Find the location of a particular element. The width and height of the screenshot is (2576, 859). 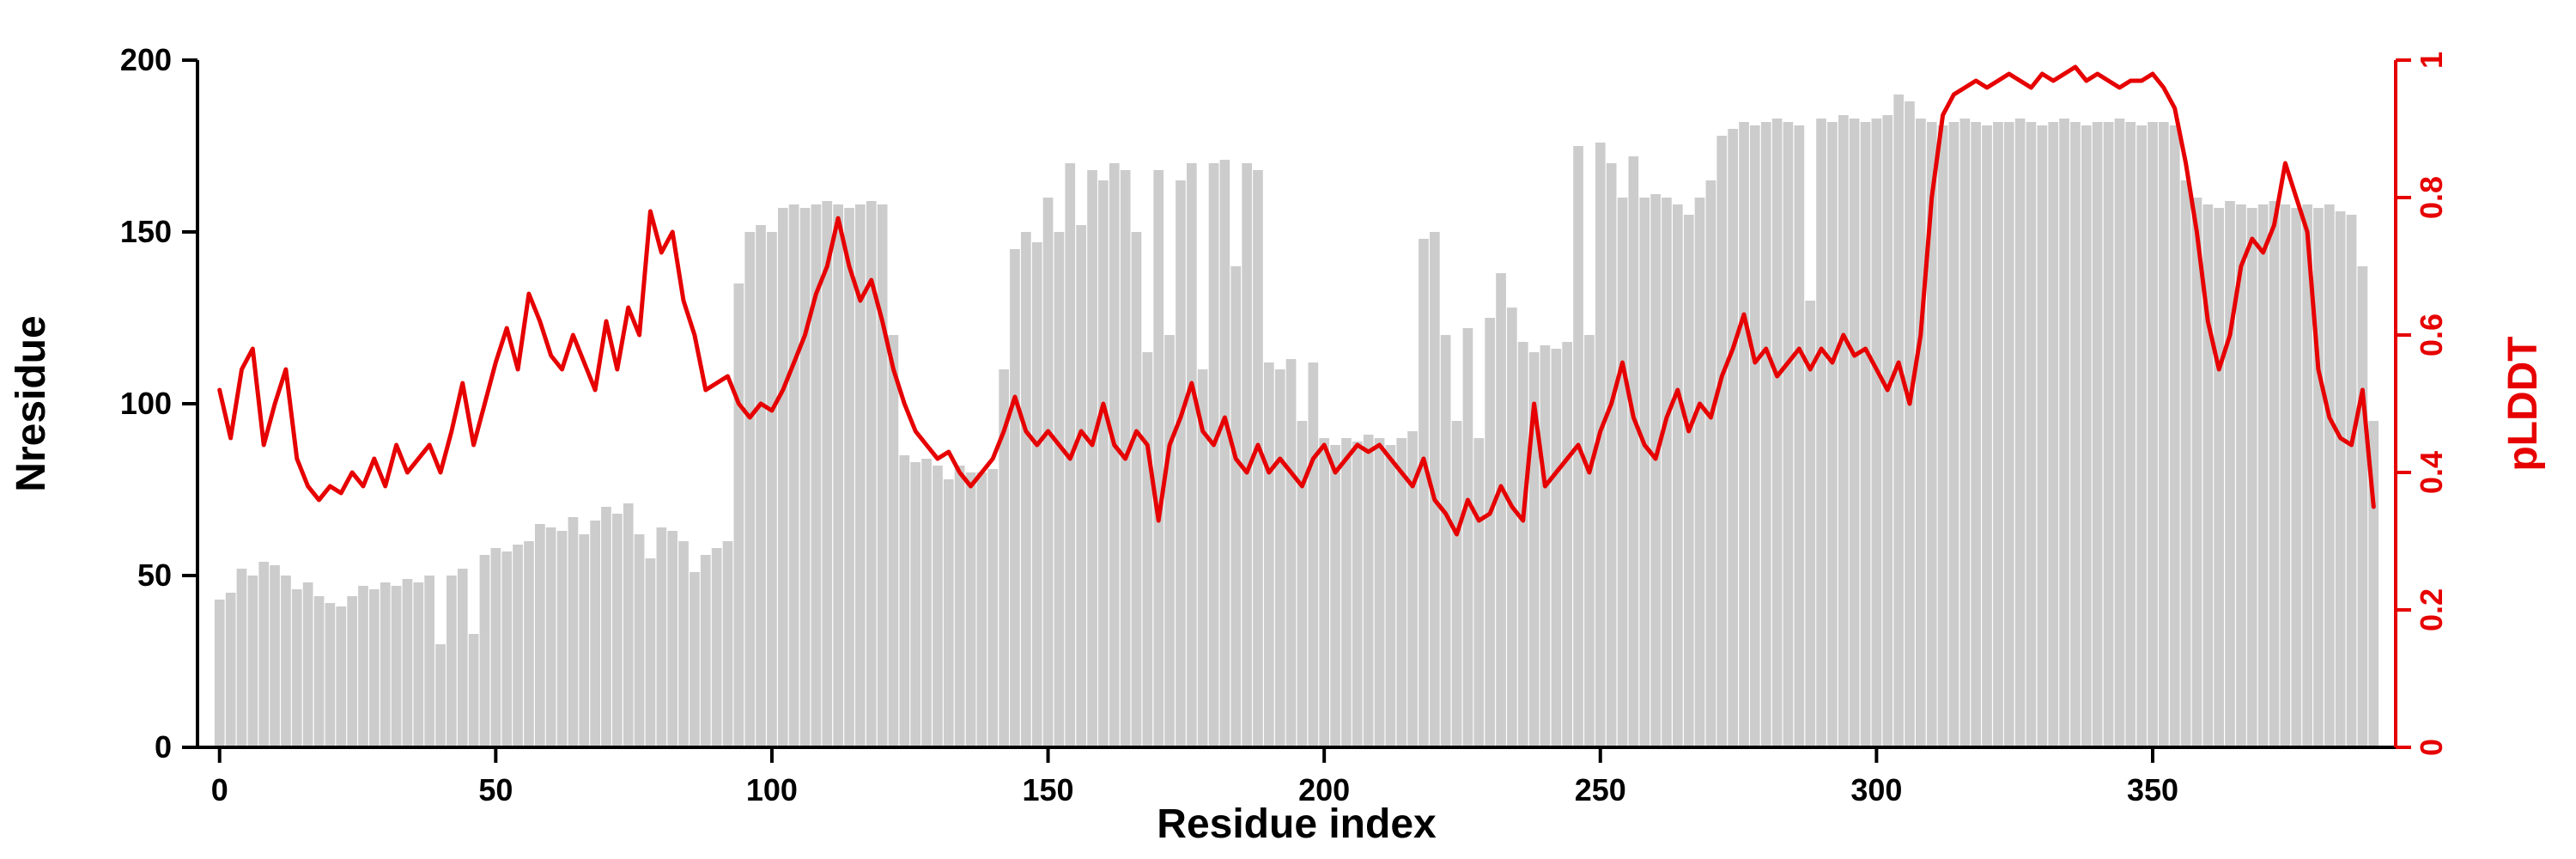

x-tick-label: 100 is located at coordinates (772, 789).